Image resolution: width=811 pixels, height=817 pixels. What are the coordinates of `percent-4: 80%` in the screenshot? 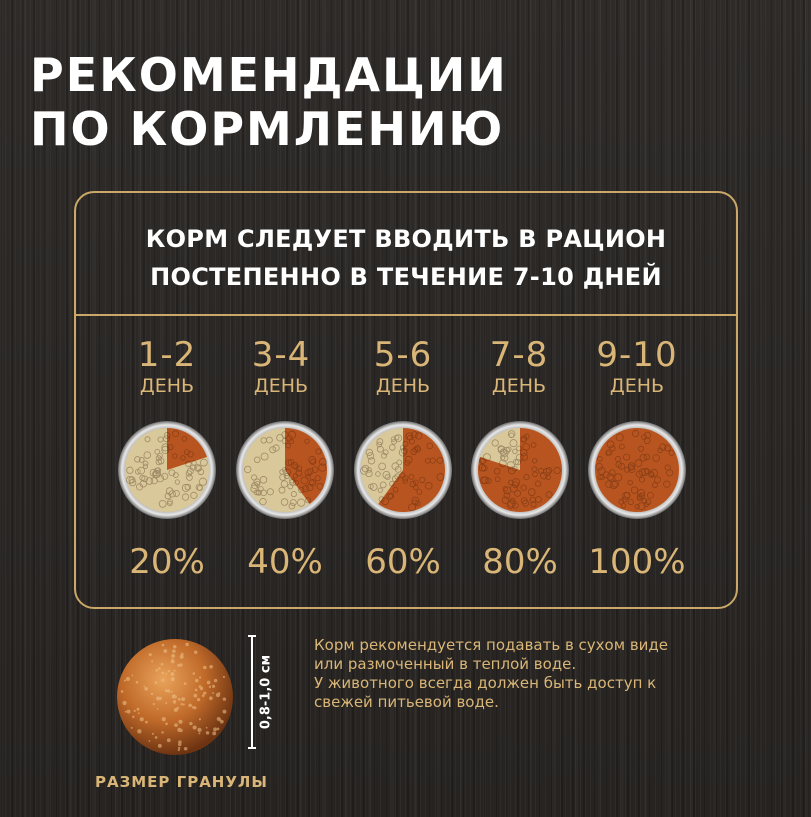 It's located at (520, 562).